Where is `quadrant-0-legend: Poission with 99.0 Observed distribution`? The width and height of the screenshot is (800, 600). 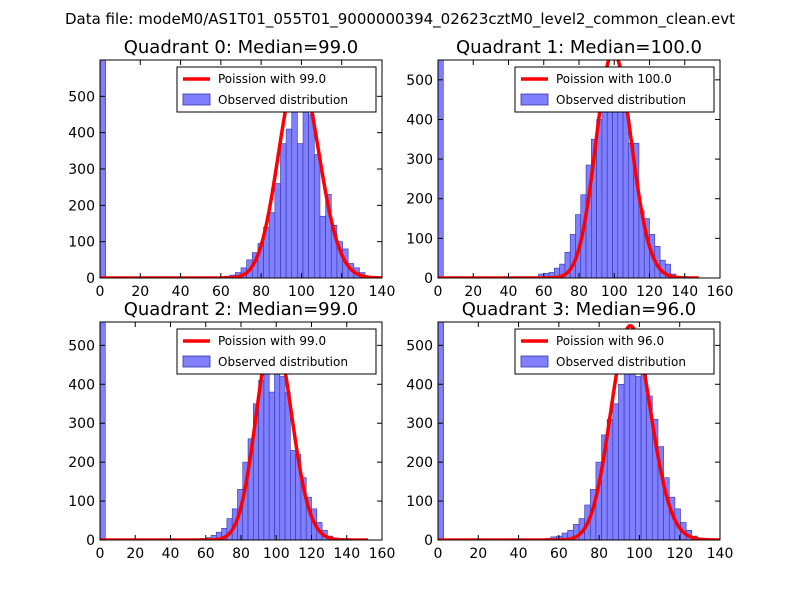 quadrant-0-legend: Poission with 99.0 Observed distribution is located at coordinates (276, 89).